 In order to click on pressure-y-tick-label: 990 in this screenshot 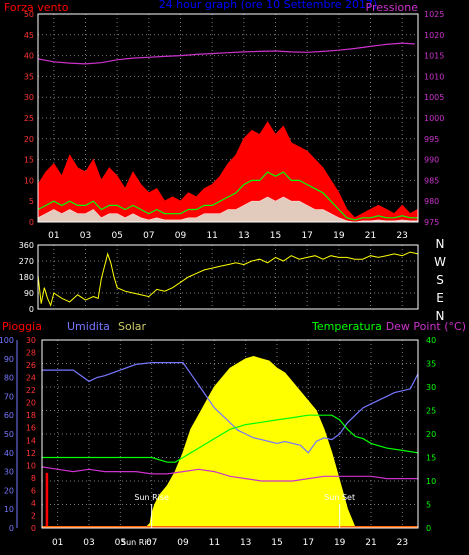, I will do `click(431, 160)`.